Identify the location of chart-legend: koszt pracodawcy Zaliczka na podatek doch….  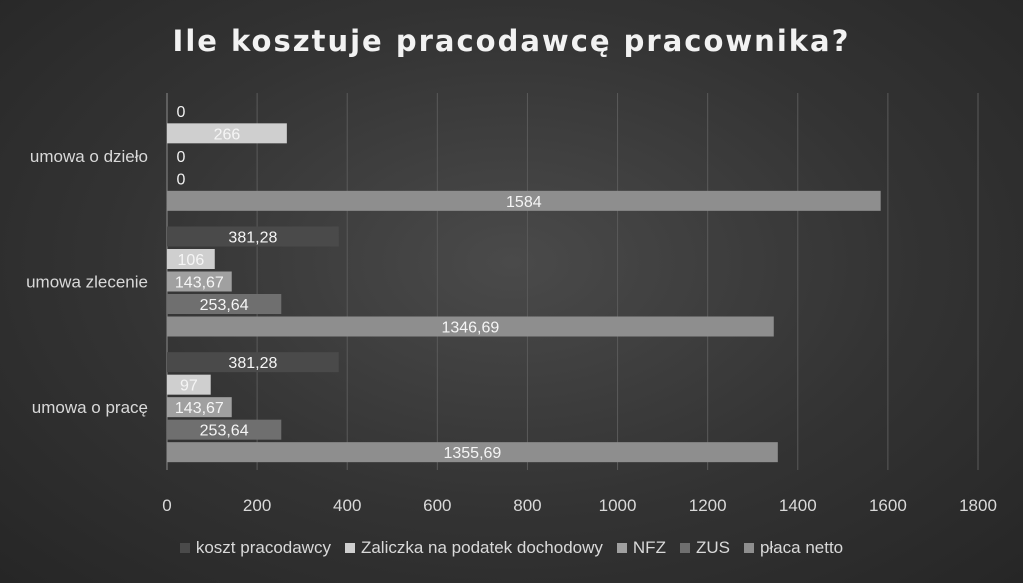
(511, 548).